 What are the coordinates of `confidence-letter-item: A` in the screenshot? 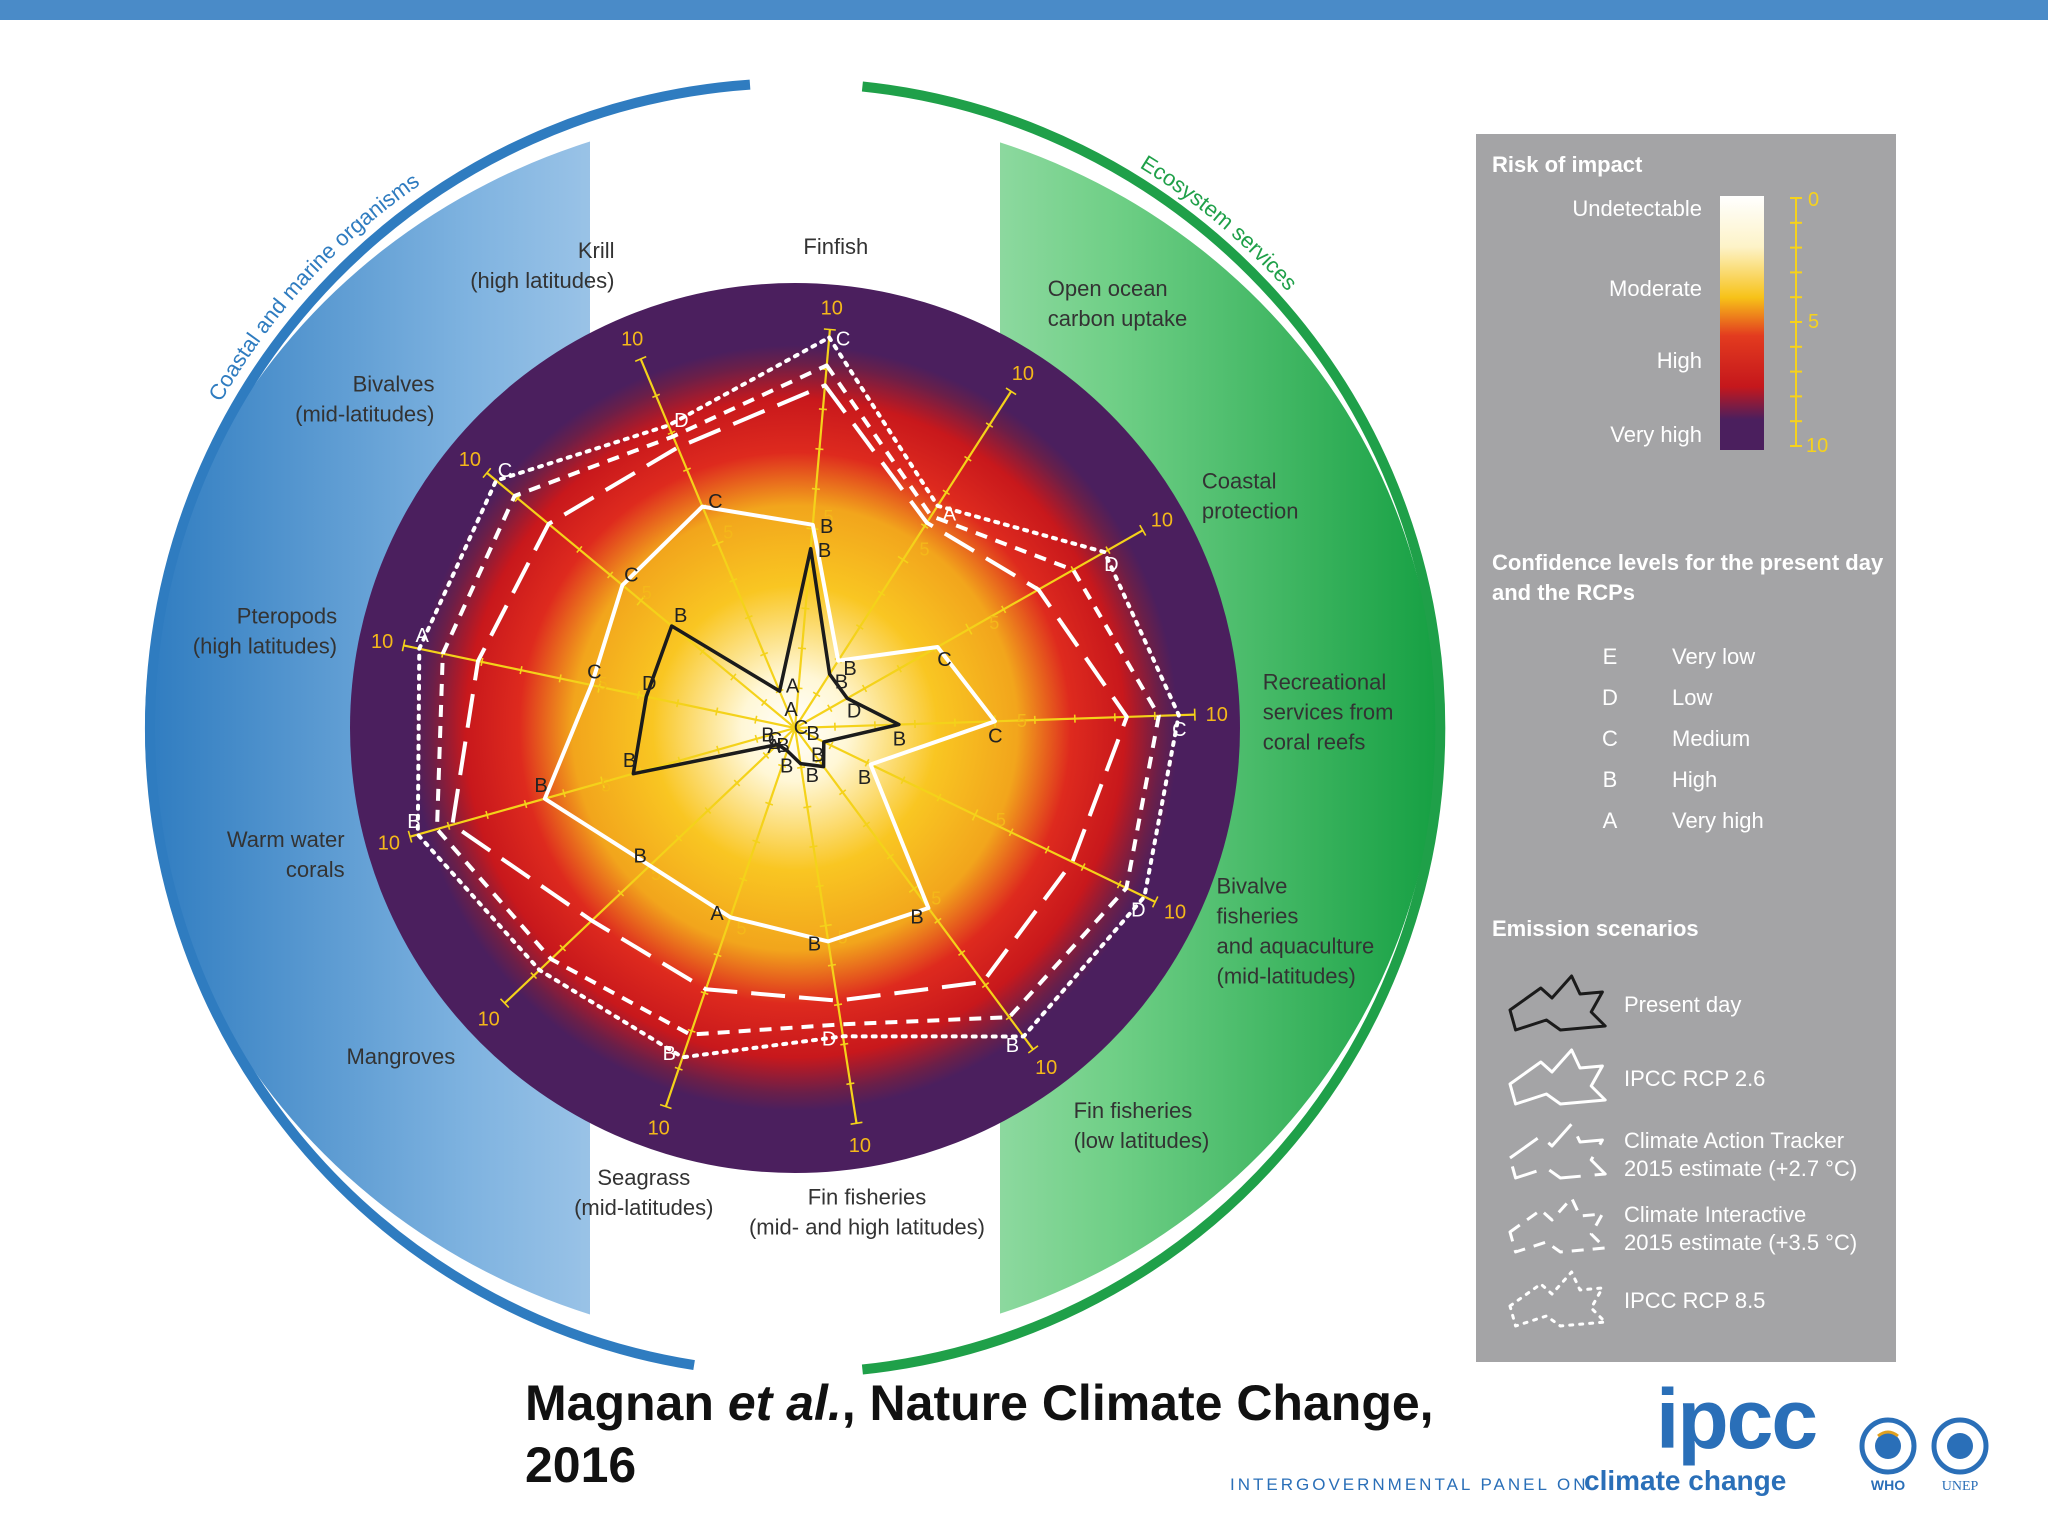 It's located at (1610, 820).